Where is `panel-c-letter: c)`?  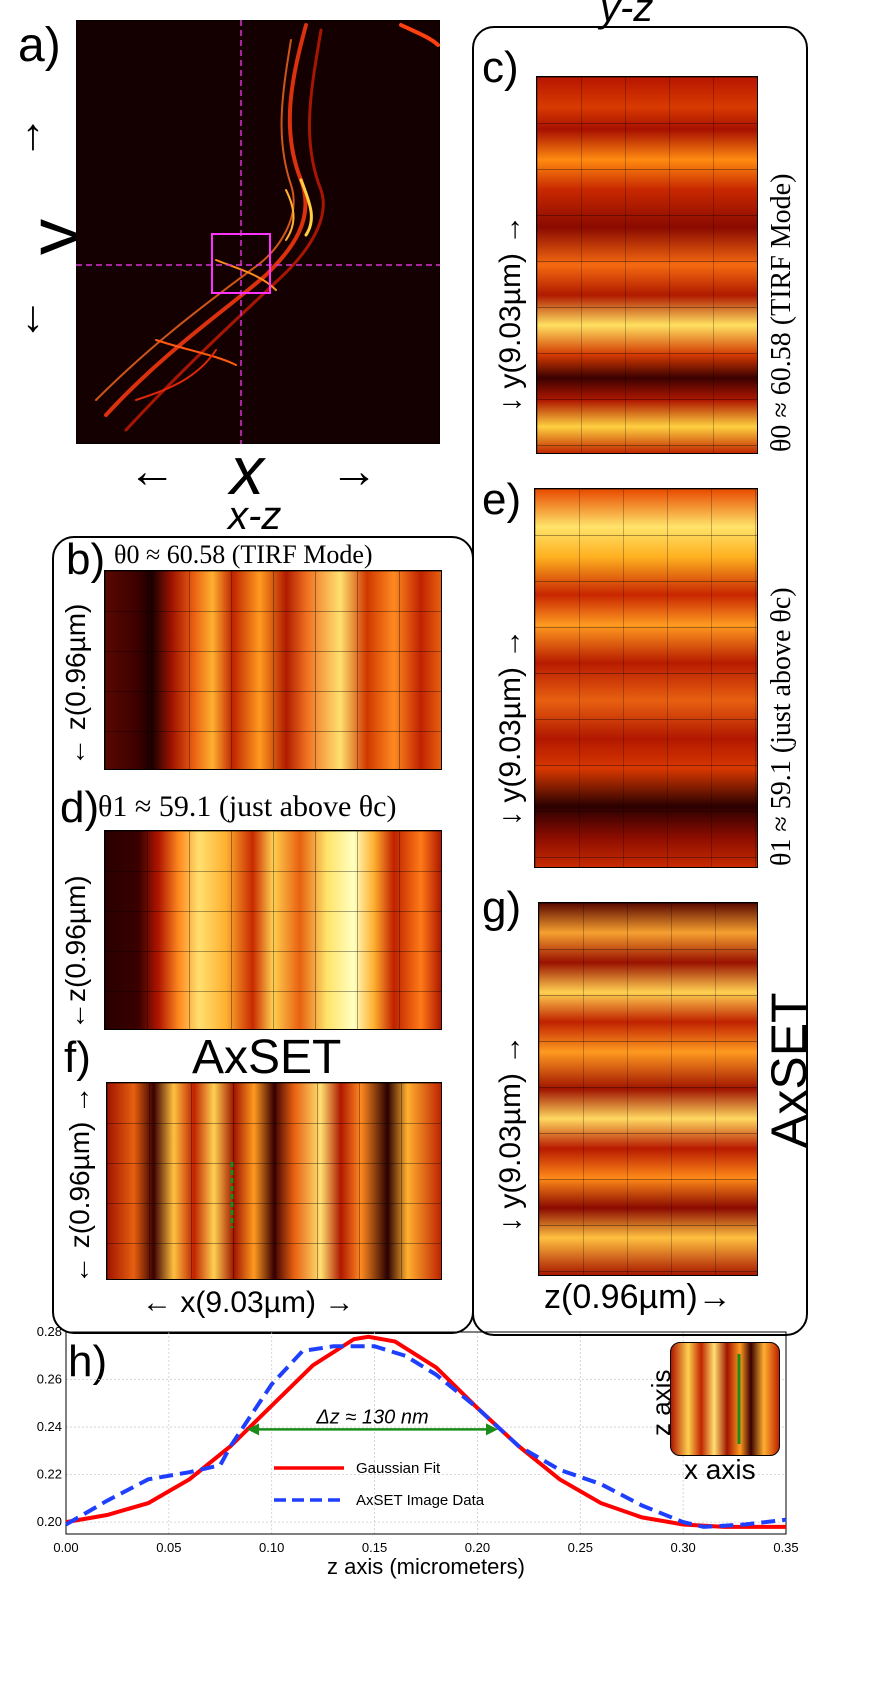 panel-c-letter: c) is located at coordinates (500, 67).